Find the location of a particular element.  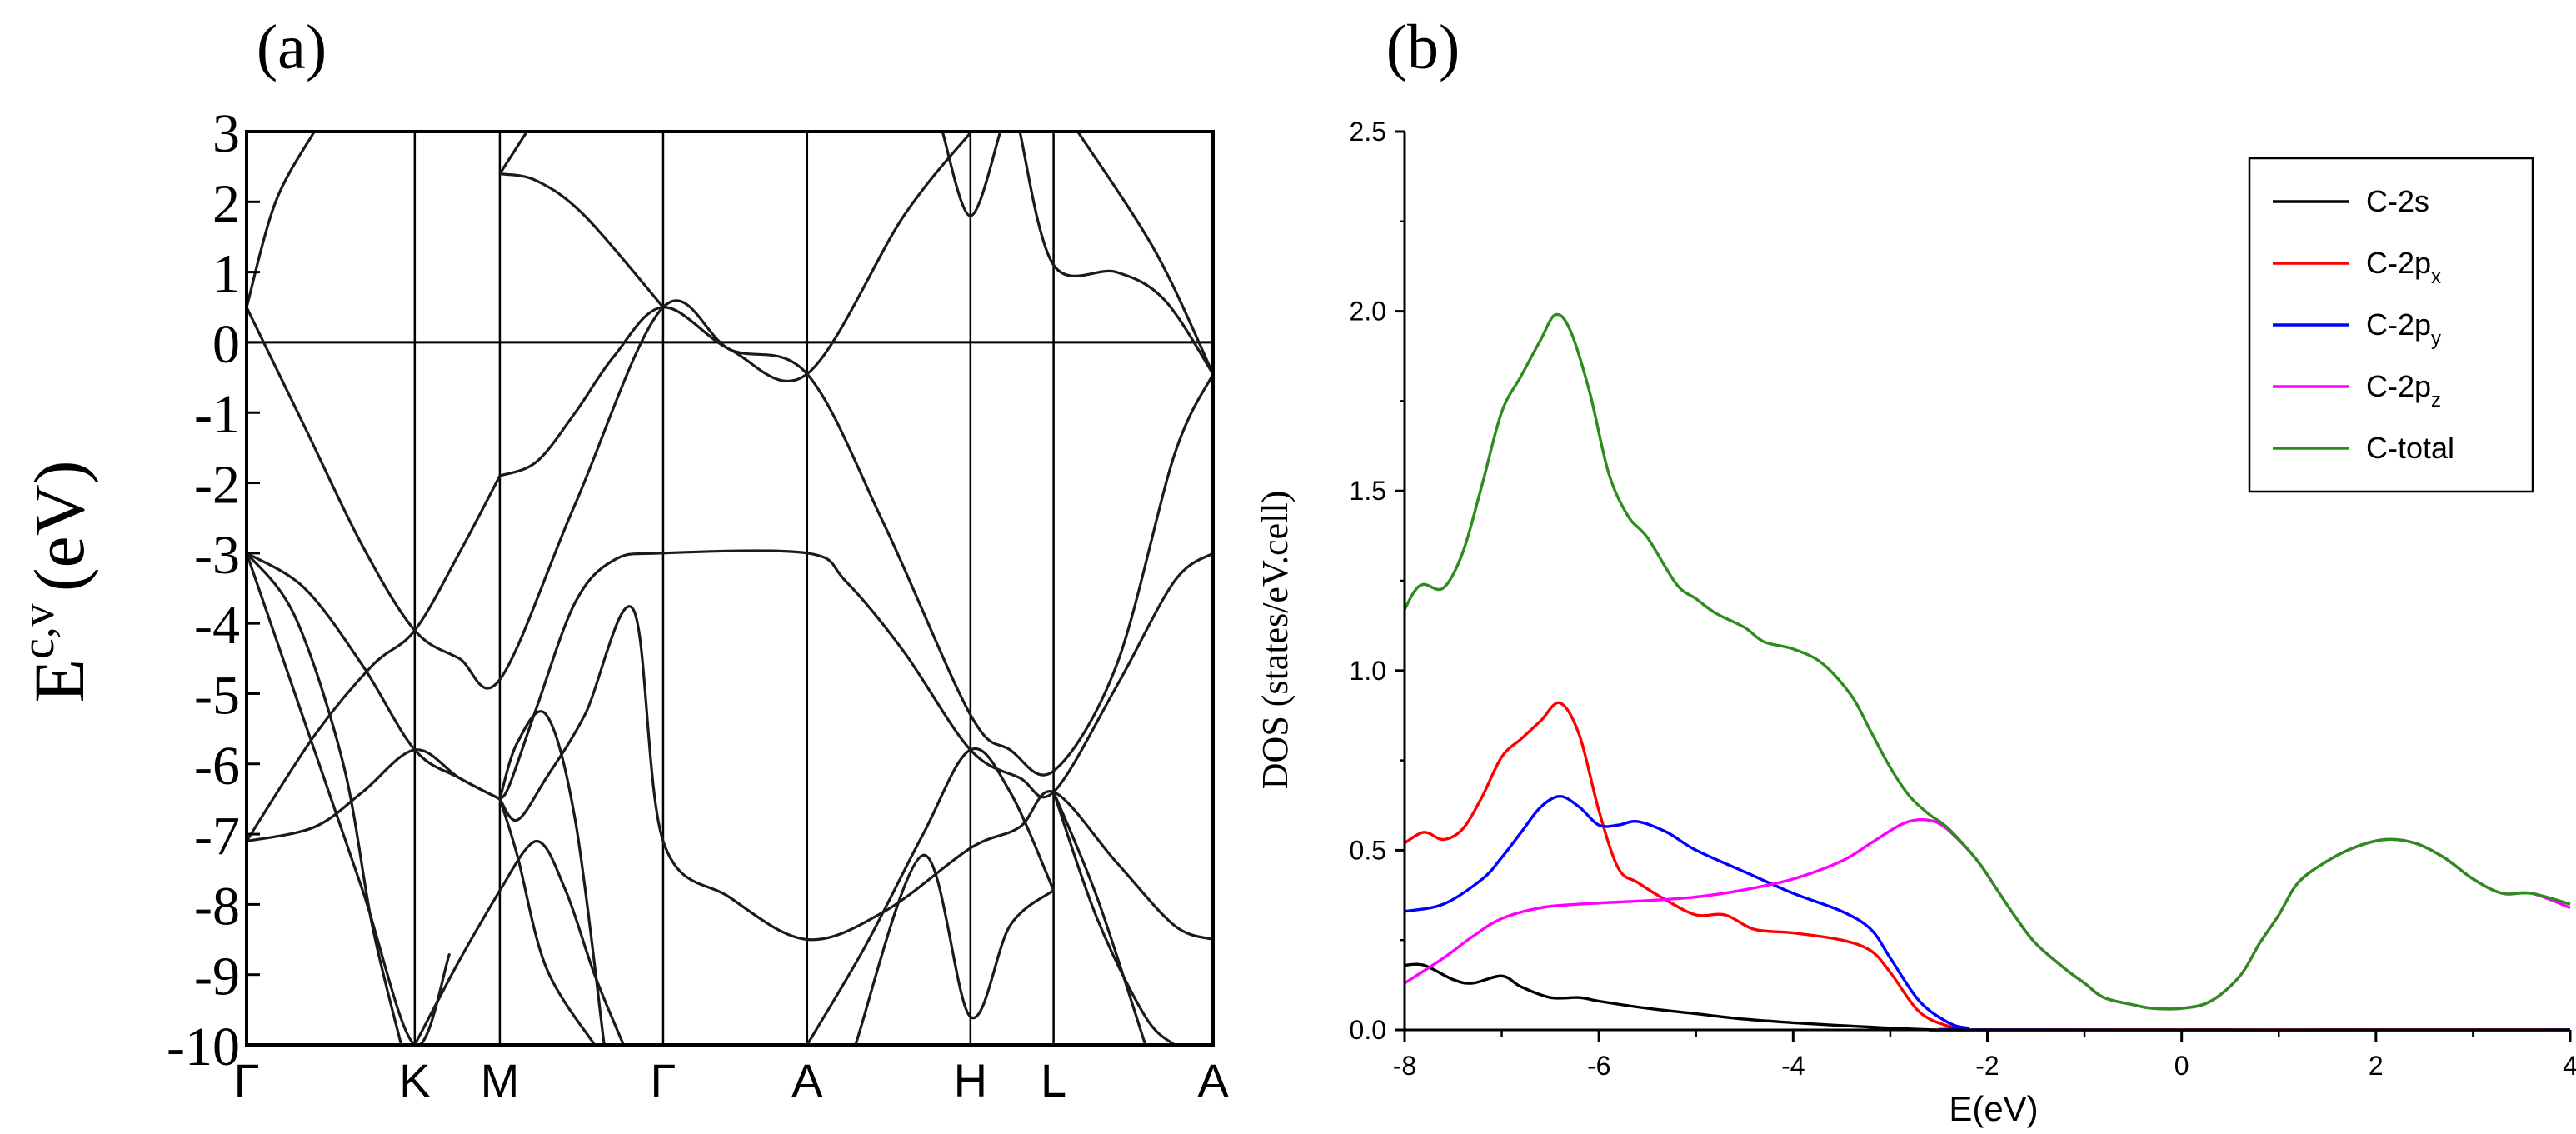

band-y-tick-label: -8 is located at coordinates (217, 906).